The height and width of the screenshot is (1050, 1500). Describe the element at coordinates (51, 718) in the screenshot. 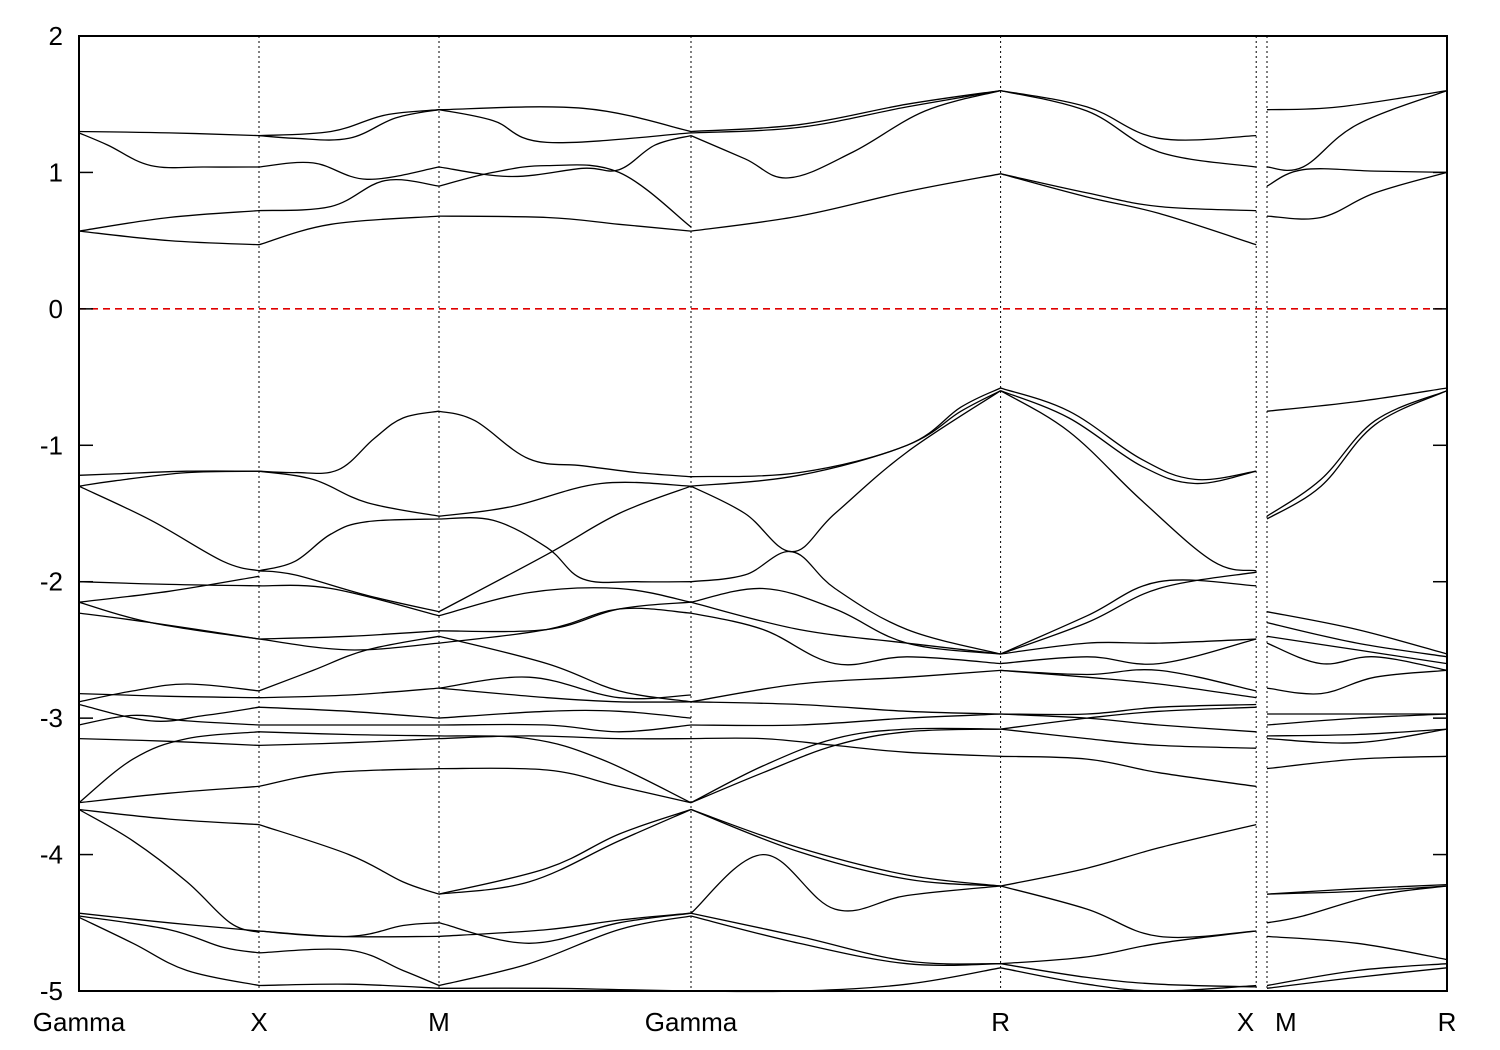

I see `y-tick-label: -3` at that location.